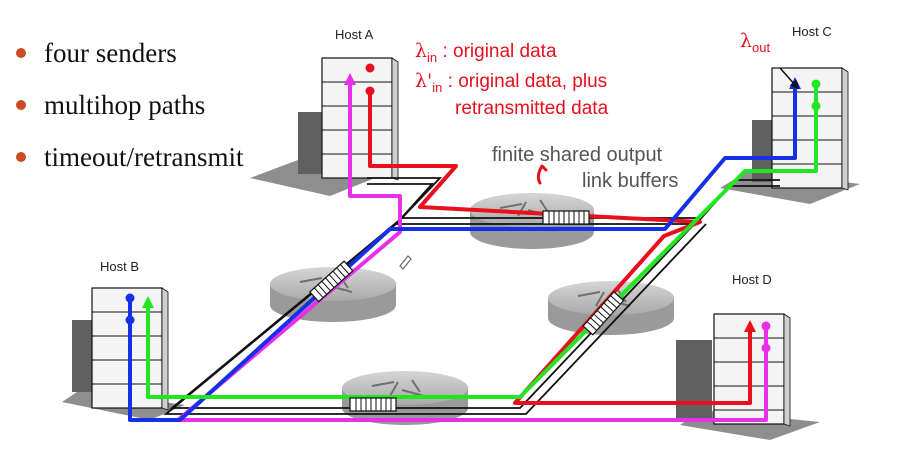 The height and width of the screenshot is (451, 906). What do you see at coordinates (120, 266) in the screenshot?
I see `host-b-label: Host B` at bounding box center [120, 266].